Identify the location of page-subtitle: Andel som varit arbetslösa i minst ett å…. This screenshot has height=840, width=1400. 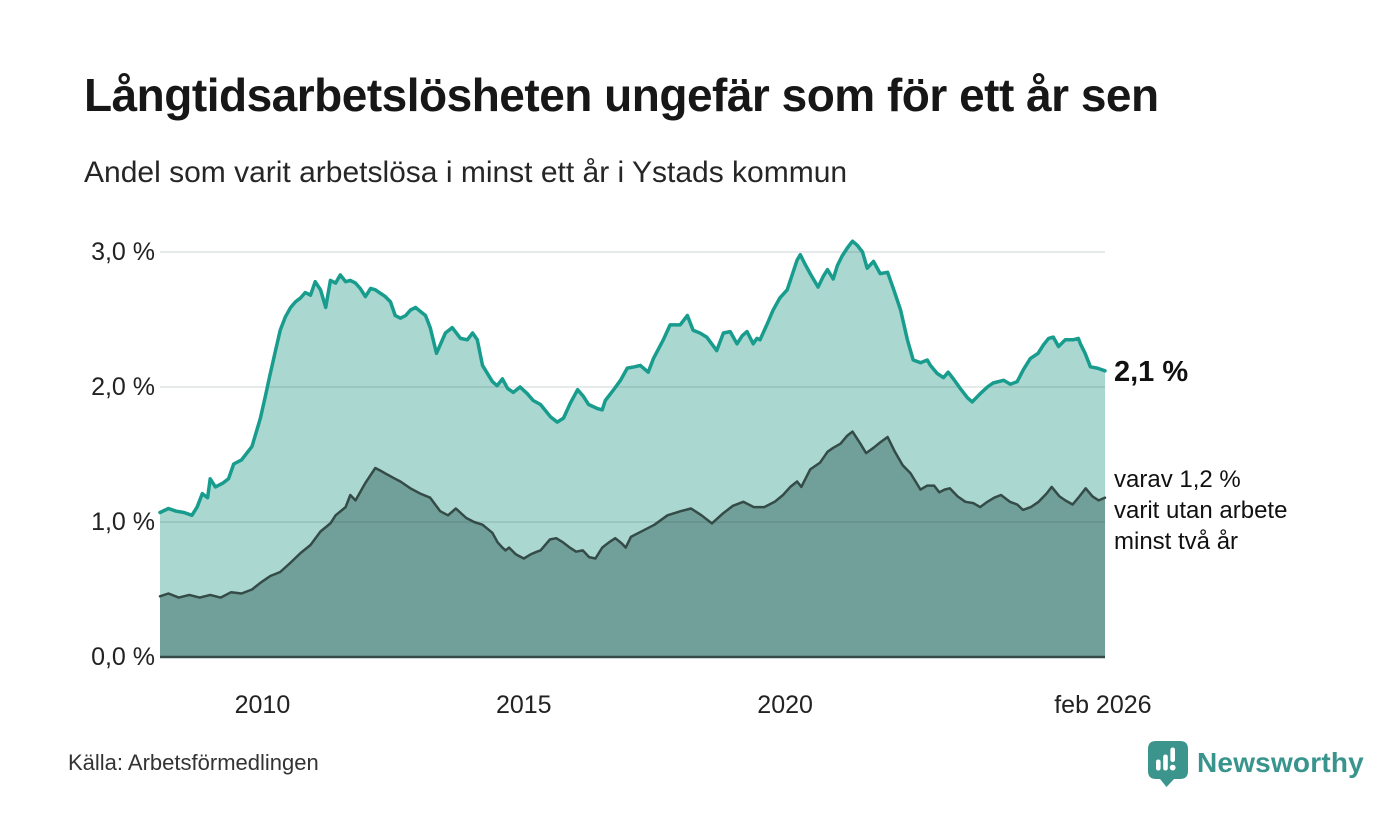
(466, 172).